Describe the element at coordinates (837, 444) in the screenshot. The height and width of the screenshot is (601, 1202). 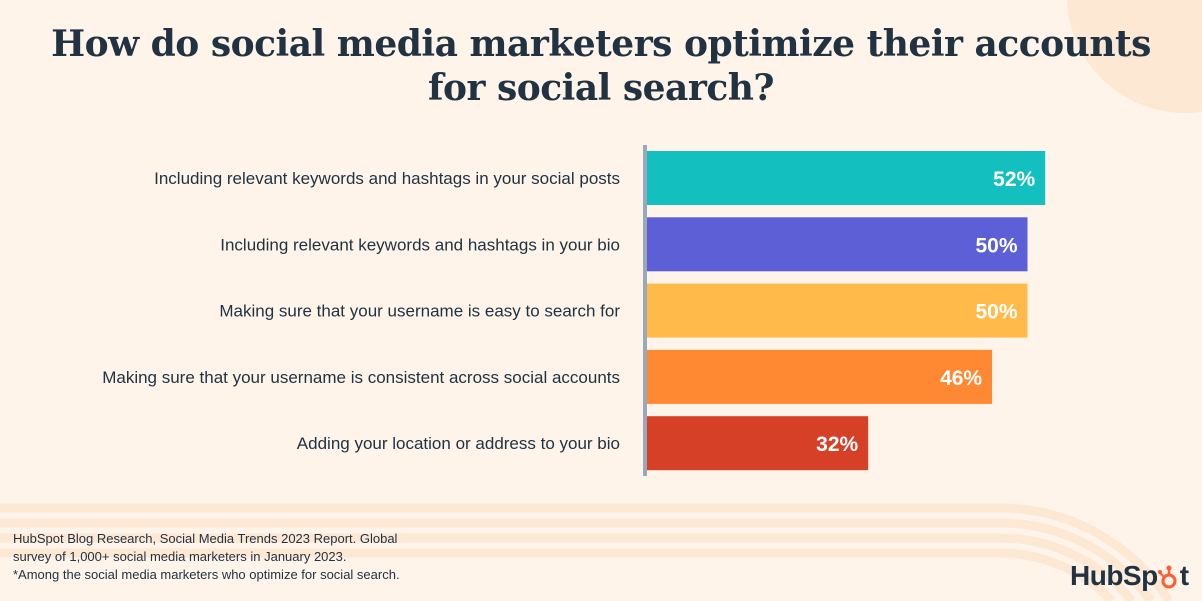
I see `data-label: 32%` at that location.